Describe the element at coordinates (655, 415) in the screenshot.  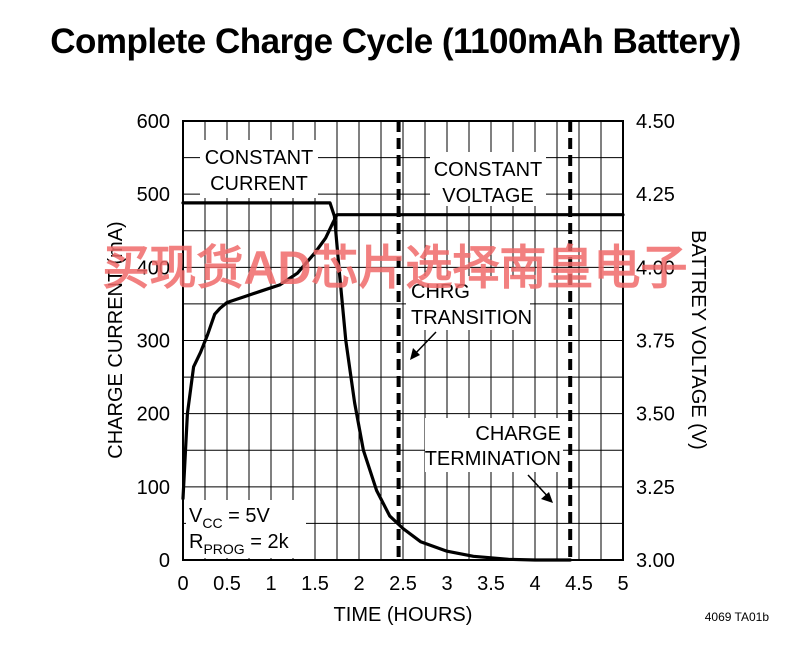
I see `right-y-tick-label: 3.50` at that location.